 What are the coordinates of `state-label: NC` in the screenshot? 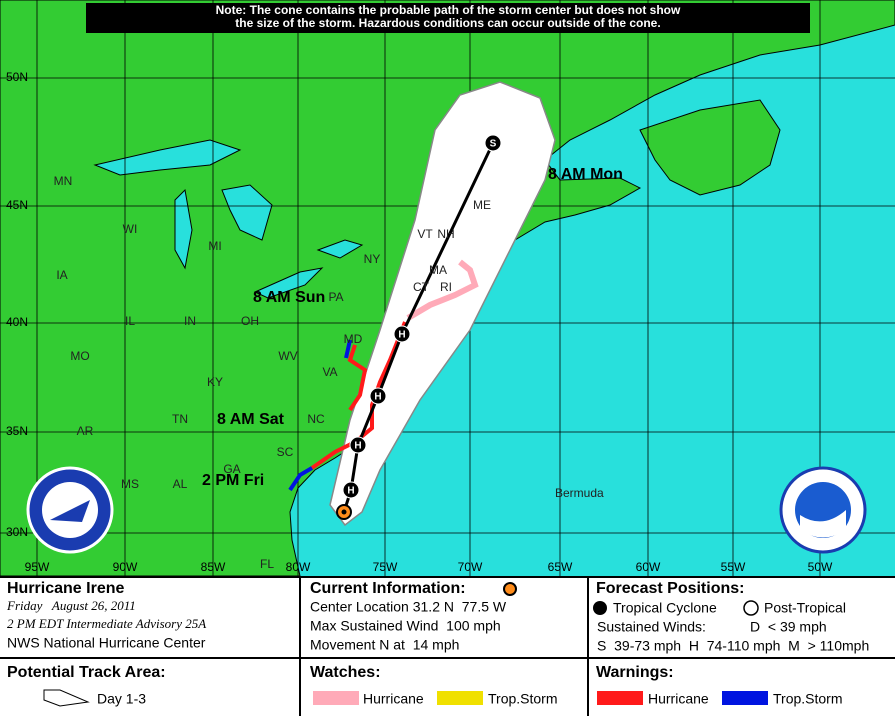 It's located at (316, 419).